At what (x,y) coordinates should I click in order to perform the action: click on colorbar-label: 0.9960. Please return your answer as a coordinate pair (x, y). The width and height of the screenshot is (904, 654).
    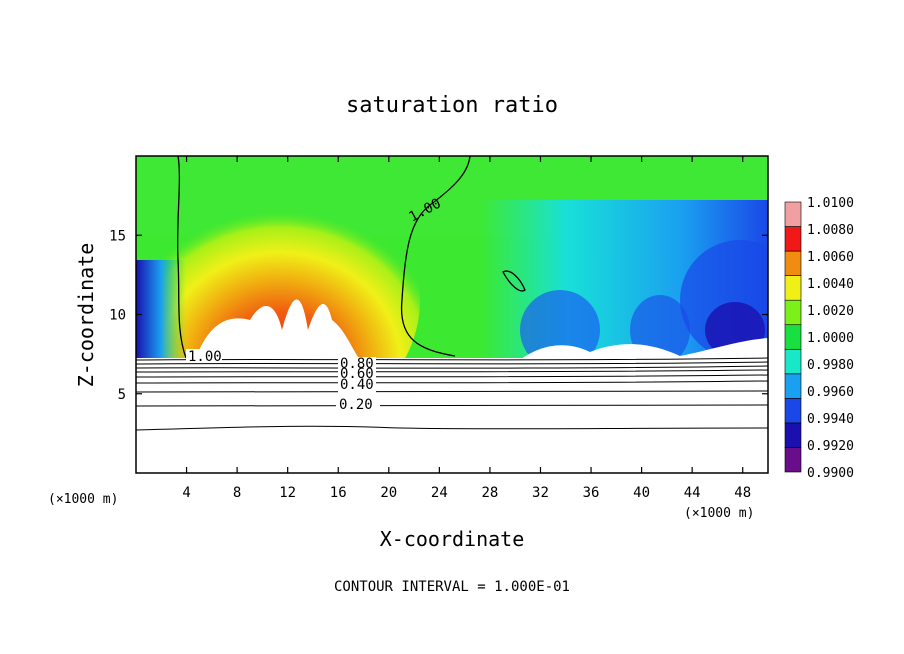
    Looking at the image, I should click on (830, 392).